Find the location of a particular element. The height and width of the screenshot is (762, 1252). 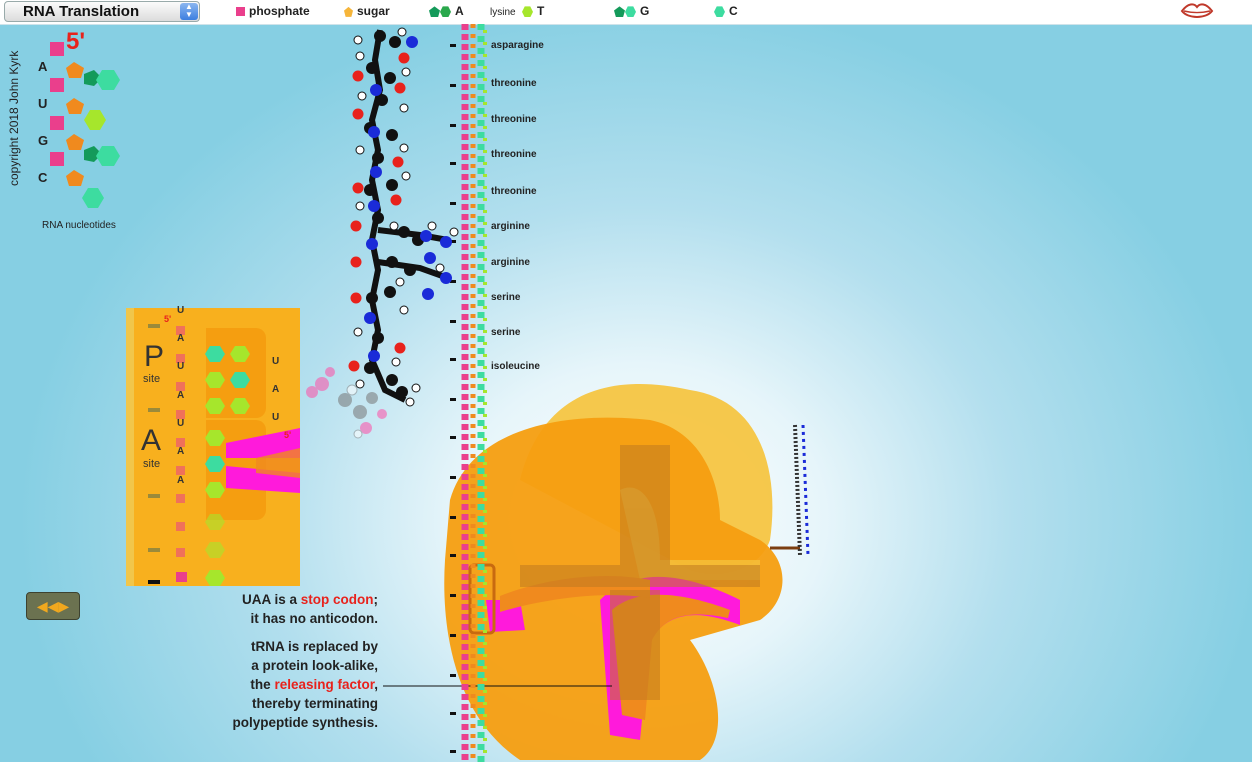

releasing-factor-highlight: releasing factor is located at coordinates (324, 684).